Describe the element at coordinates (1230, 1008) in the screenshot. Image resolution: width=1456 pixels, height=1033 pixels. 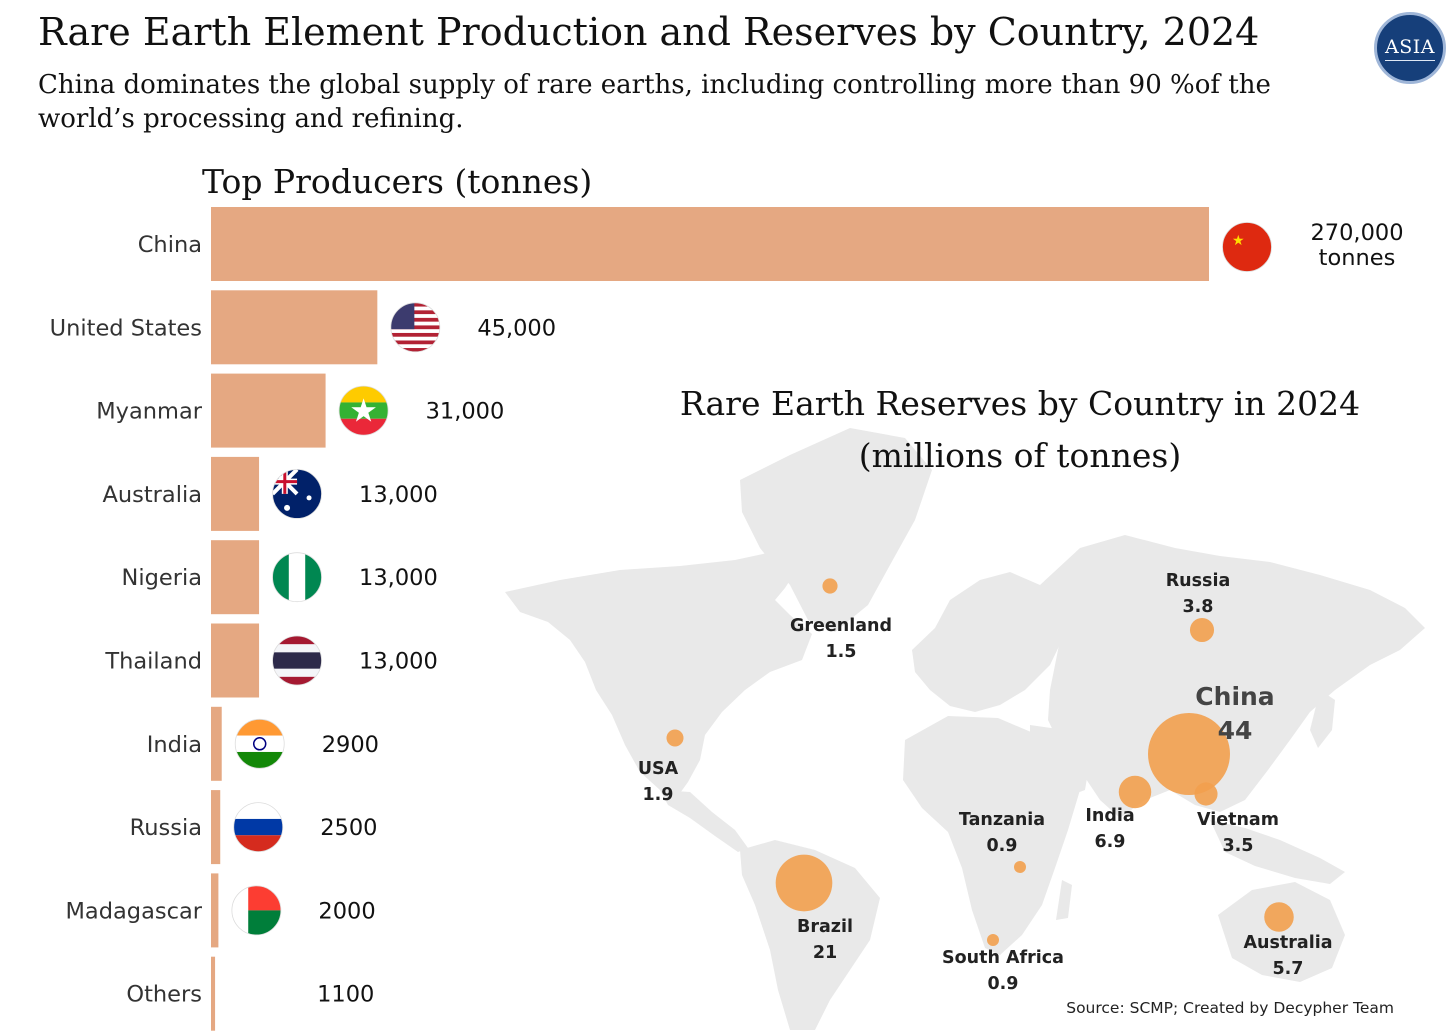
I see `source-note: Source: SCMP; Created by Decypher Team` at that location.